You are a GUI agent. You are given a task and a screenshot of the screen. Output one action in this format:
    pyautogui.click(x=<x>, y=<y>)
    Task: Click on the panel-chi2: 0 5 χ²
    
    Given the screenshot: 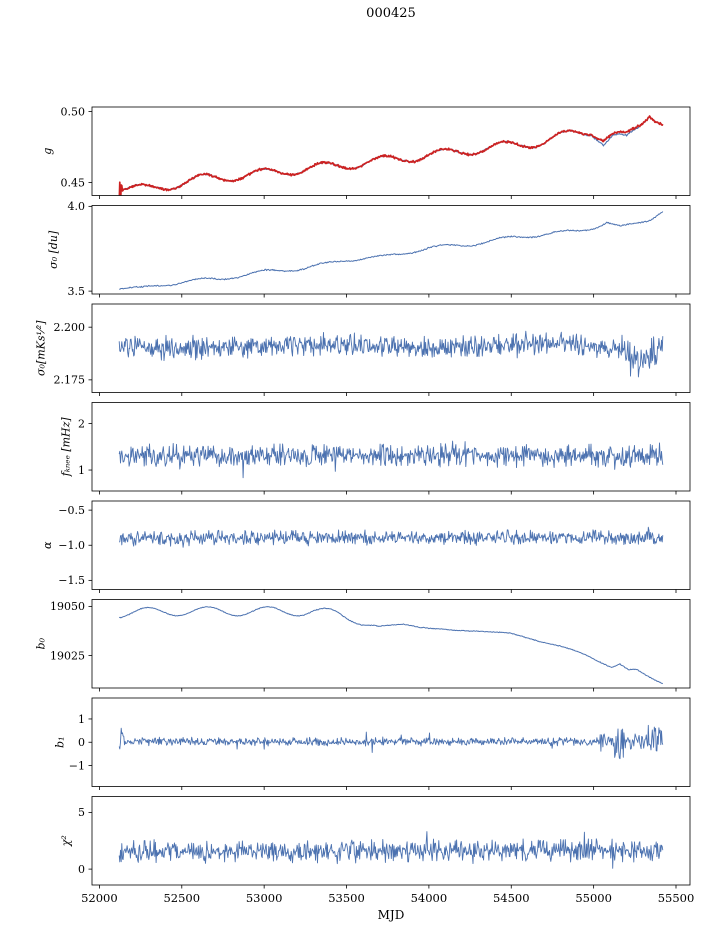 What is the action you would take?
    pyautogui.click(x=375, y=842)
    